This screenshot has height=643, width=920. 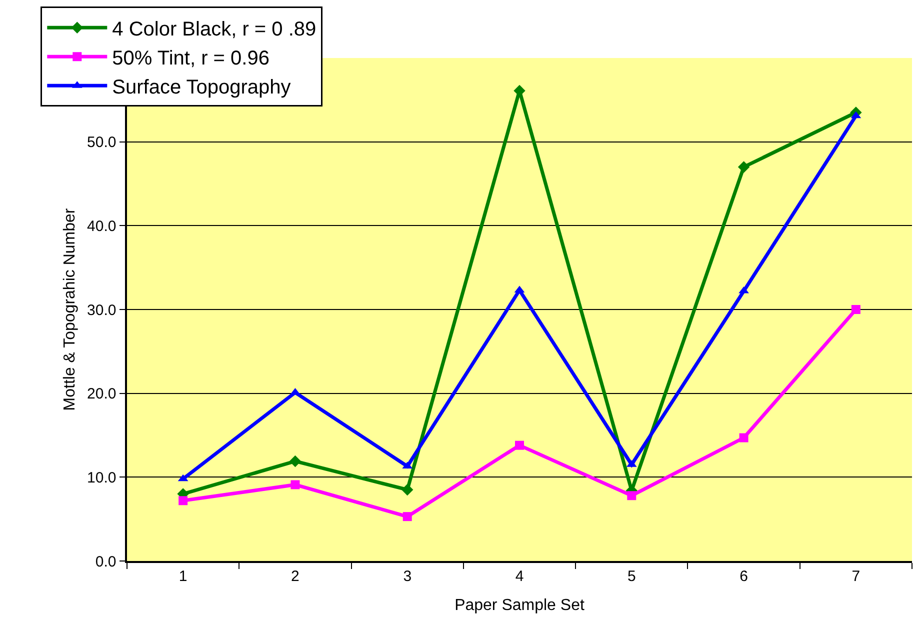 I want to click on x-tick-label: 4, so click(x=519, y=576).